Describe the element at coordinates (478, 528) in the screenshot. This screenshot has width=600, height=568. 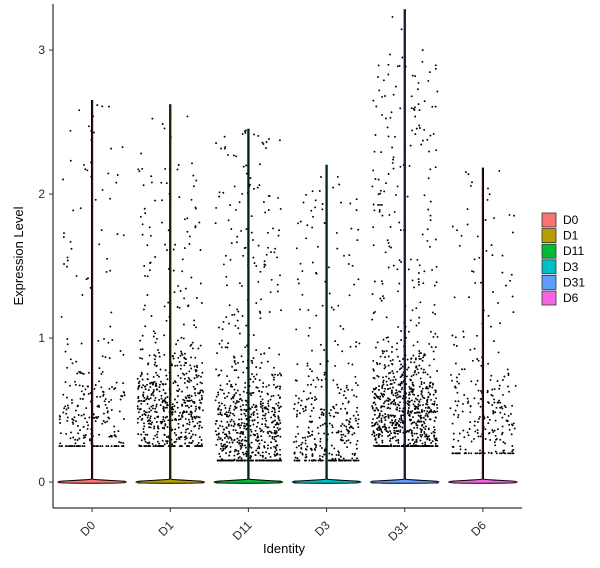
I see `x-tick-label-D6: D6` at that location.